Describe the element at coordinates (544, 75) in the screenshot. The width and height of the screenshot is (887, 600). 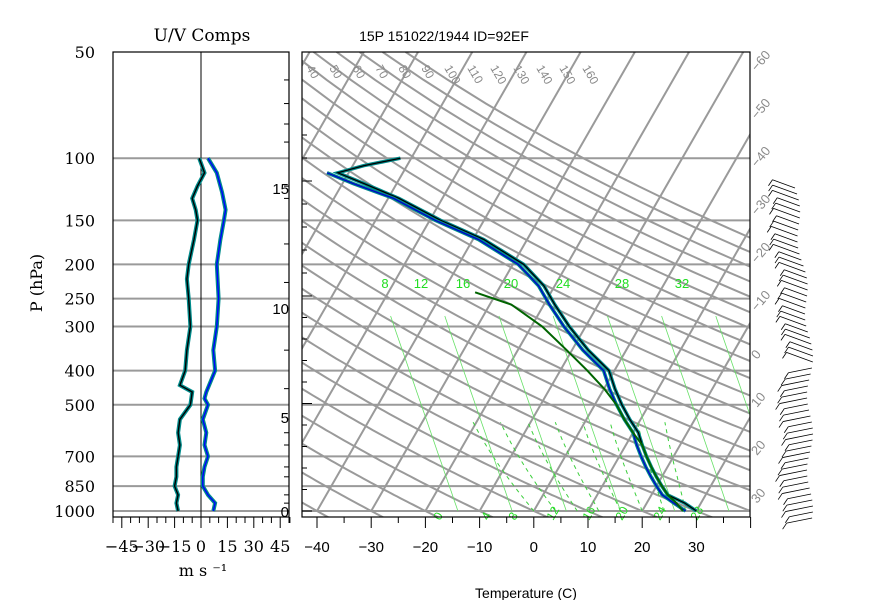
I see `dry-adiabat-label: 140` at that location.